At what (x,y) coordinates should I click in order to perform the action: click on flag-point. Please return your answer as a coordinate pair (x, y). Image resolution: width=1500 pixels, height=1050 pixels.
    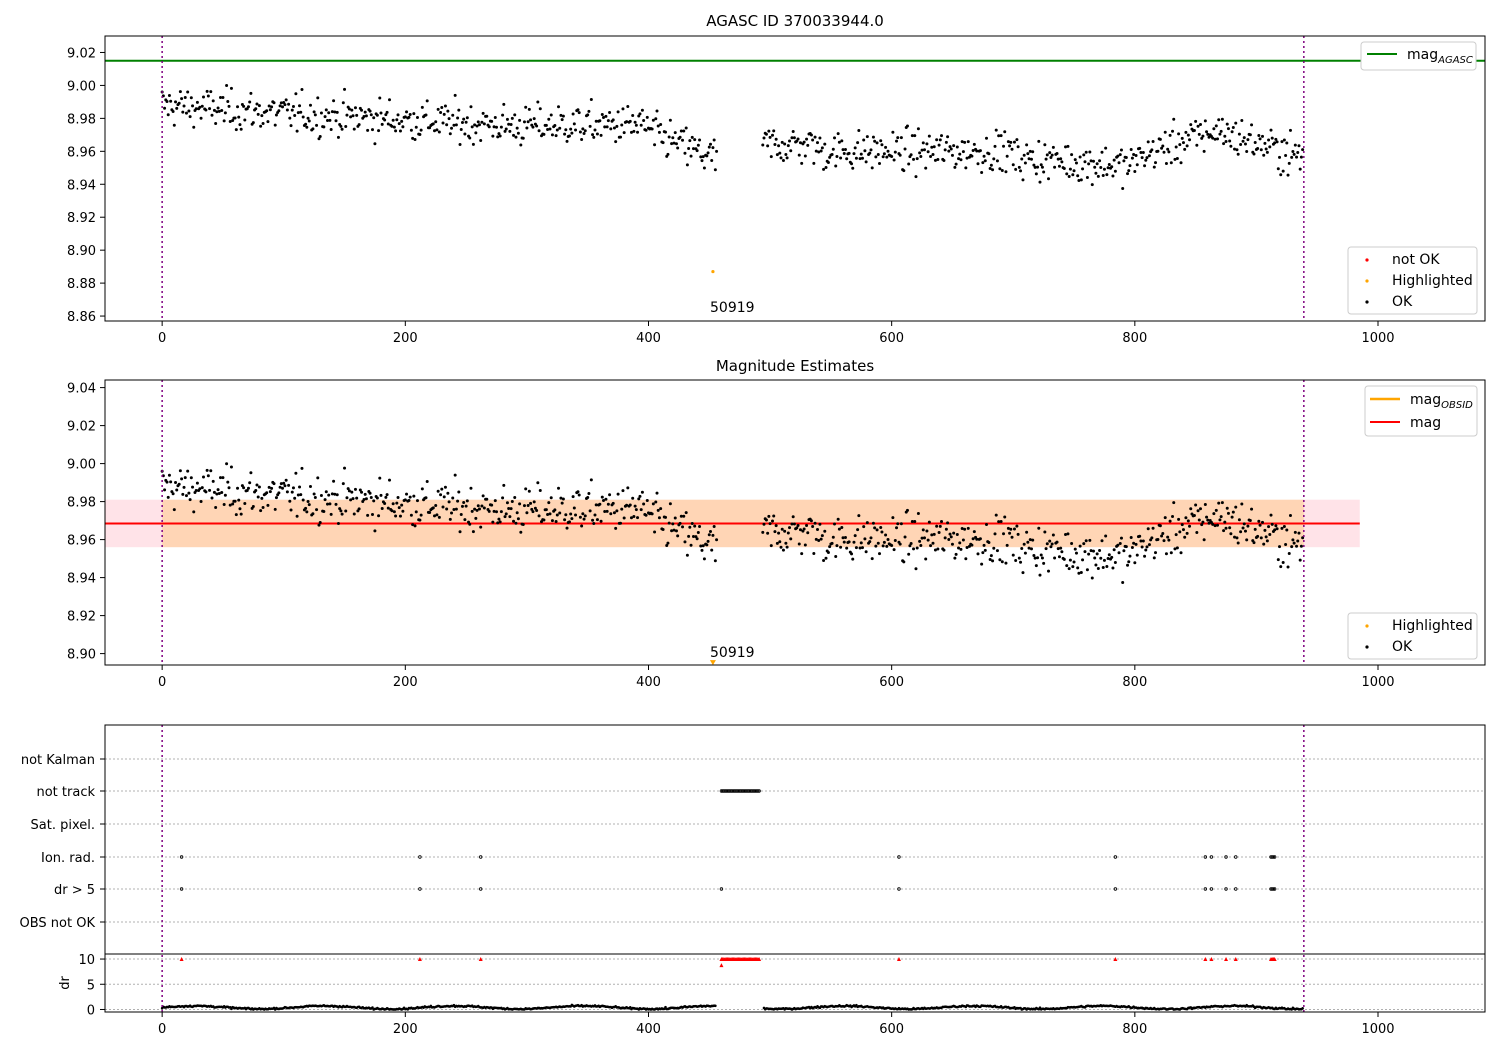
    Looking at the image, I should click on (899, 857).